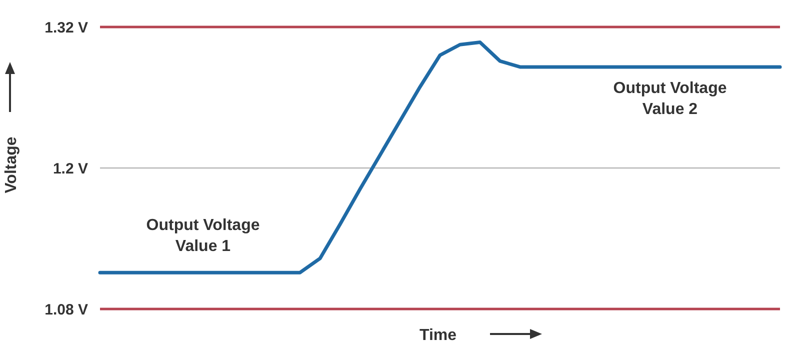  Describe the element at coordinates (438, 335) in the screenshot. I see `x-axis-title: Time` at that location.